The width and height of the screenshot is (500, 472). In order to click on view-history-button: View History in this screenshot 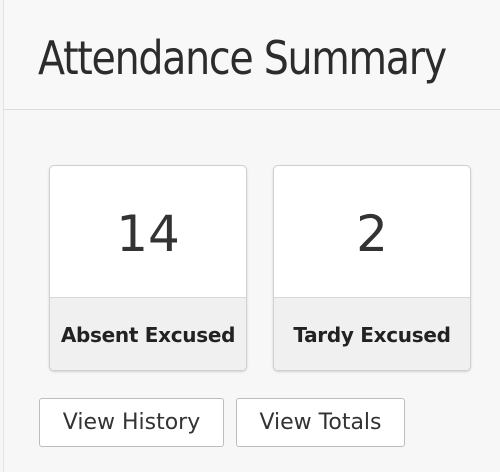, I will do `click(131, 422)`.